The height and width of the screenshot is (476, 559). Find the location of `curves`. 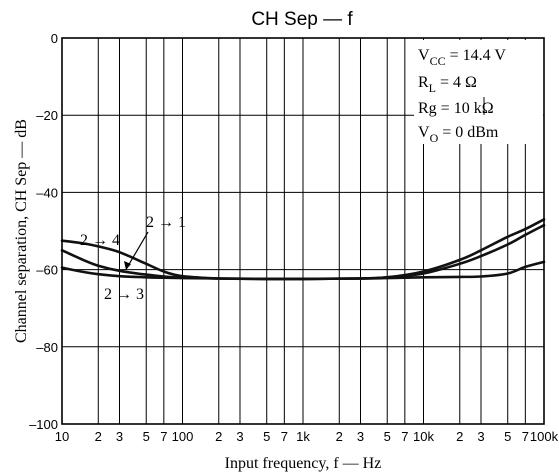

curves is located at coordinates (303, 249).